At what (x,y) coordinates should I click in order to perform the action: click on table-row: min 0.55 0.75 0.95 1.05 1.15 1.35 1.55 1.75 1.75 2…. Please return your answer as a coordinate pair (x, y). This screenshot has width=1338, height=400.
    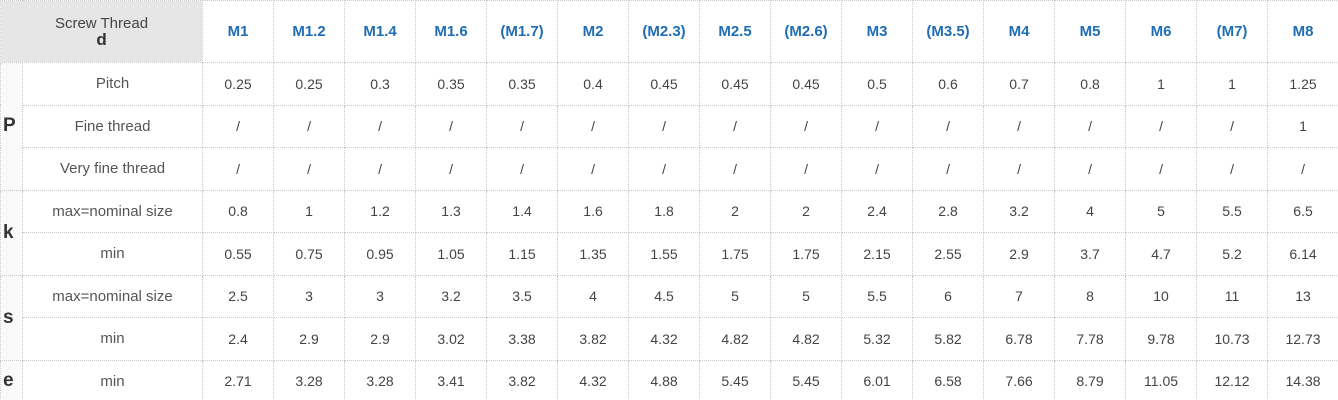
    Looking at the image, I should click on (669, 254).